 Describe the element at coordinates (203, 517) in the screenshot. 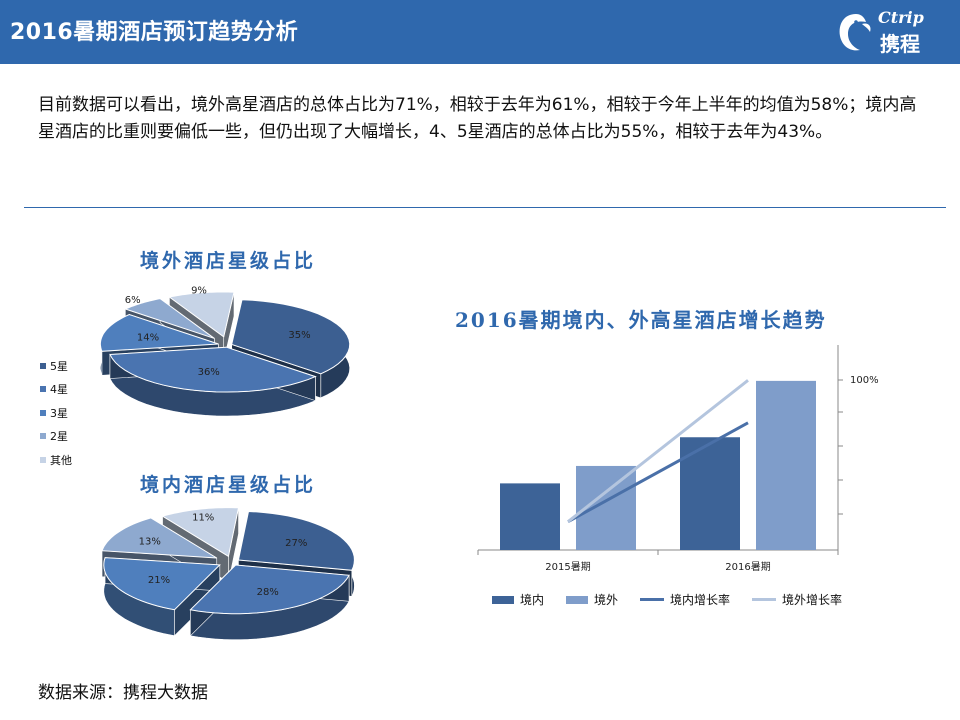

I see `domestic-pie-data-label-4: 11%` at that location.